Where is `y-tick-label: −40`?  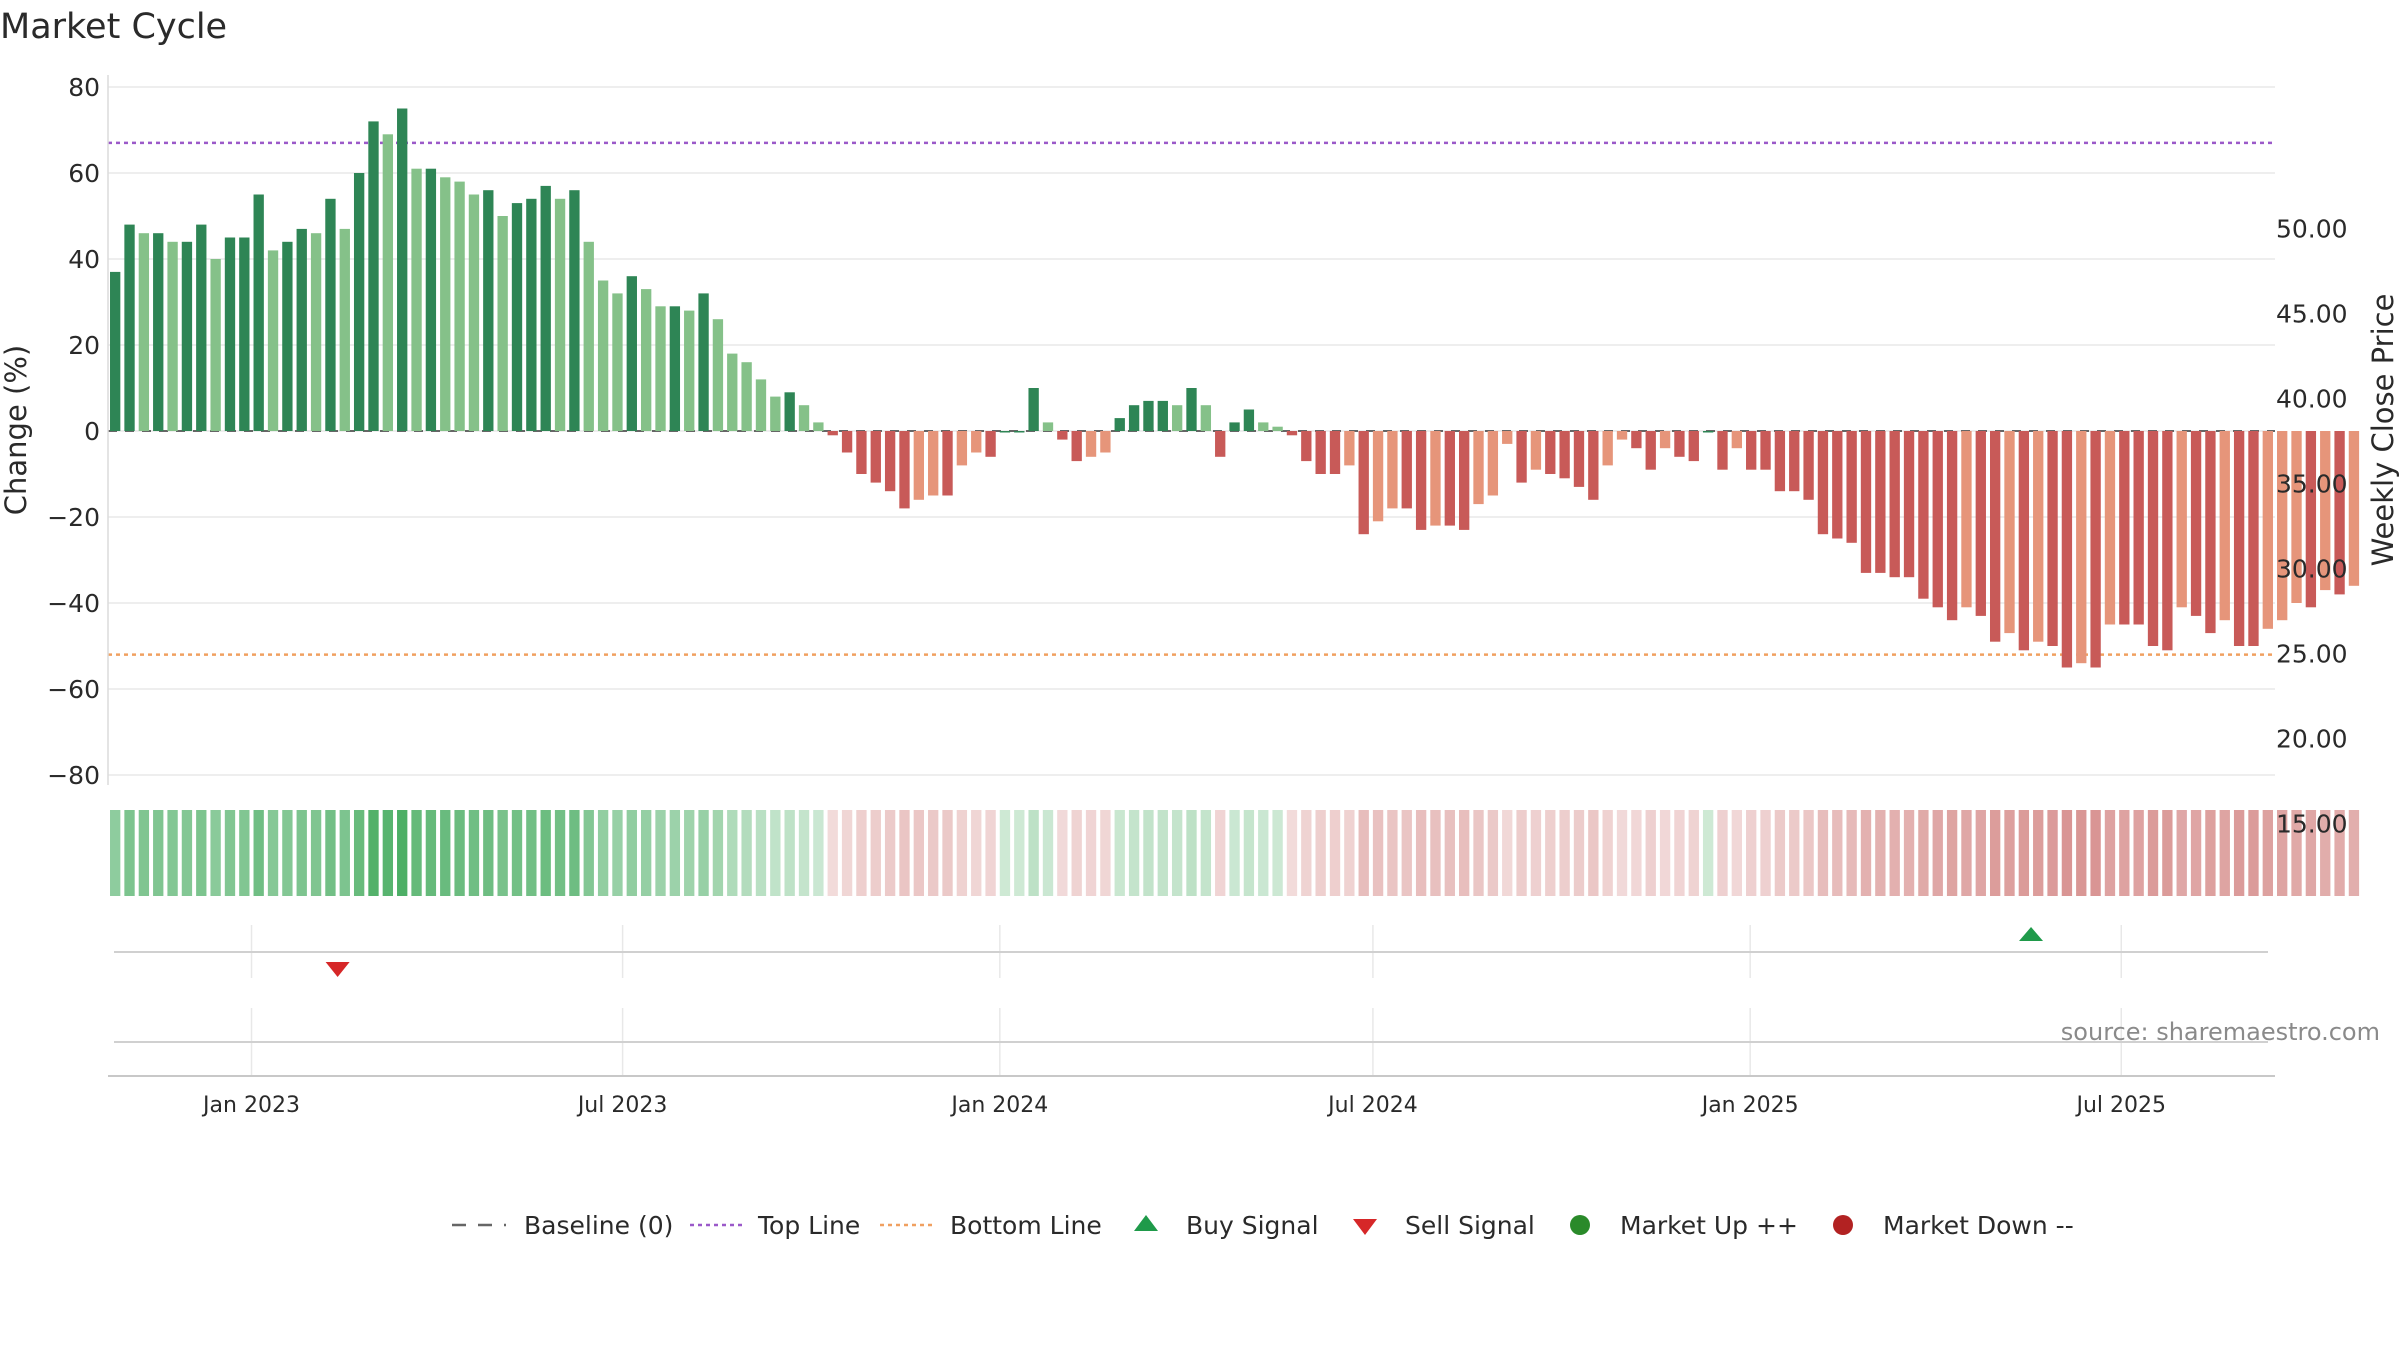
y-tick-label: −40 is located at coordinates (73, 603).